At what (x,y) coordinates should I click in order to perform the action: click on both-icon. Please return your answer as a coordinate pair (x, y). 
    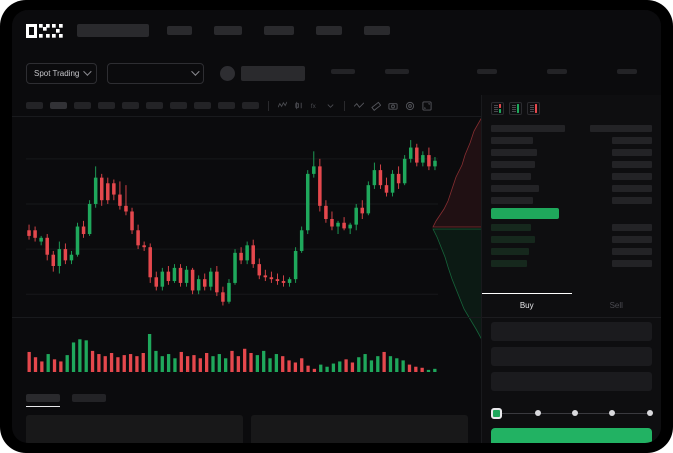
    Looking at the image, I should click on (497, 108).